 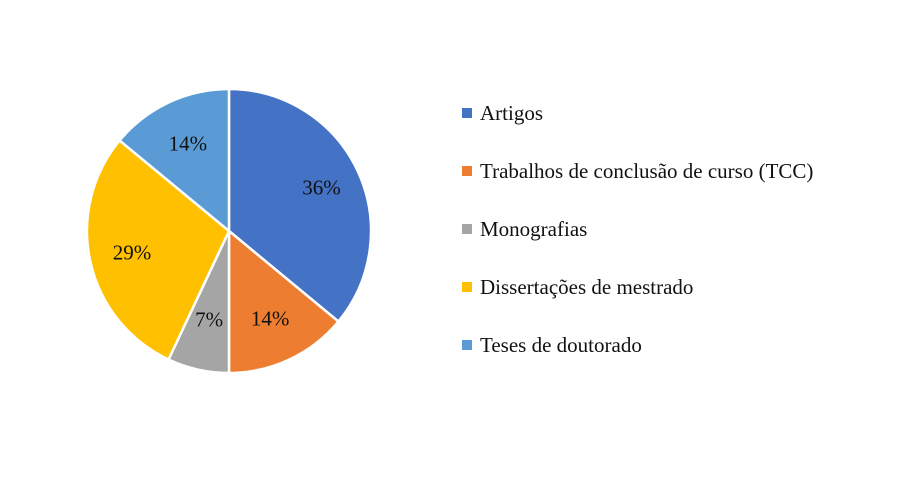 I want to click on data-label-3: 7%, so click(x=209, y=320).